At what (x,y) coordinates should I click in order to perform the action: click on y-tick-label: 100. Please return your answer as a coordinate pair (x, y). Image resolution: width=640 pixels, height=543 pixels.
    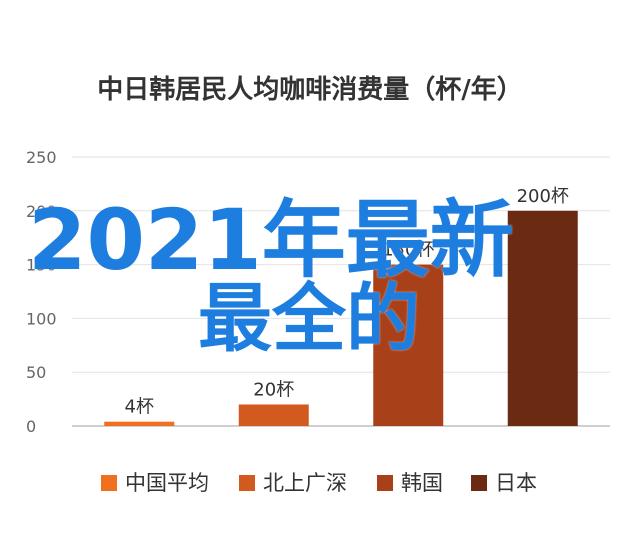
    Looking at the image, I should click on (41, 318).